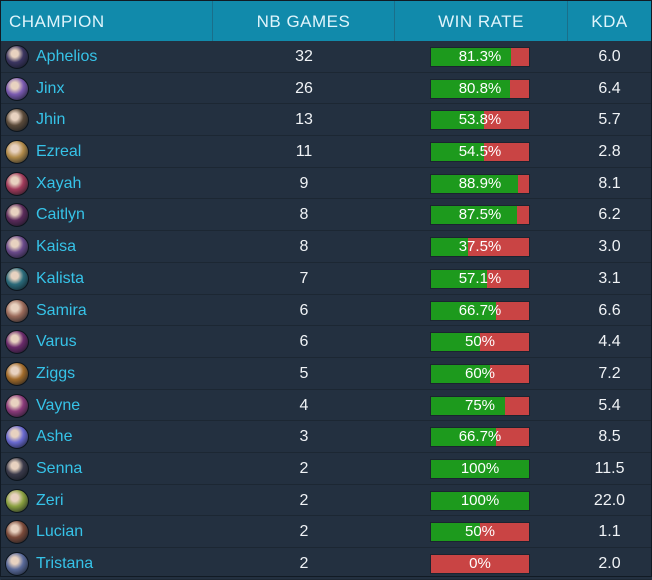 Image resolution: width=652 pixels, height=580 pixels. Describe the element at coordinates (304, 88) in the screenshot. I see `games-count: 26` at that location.